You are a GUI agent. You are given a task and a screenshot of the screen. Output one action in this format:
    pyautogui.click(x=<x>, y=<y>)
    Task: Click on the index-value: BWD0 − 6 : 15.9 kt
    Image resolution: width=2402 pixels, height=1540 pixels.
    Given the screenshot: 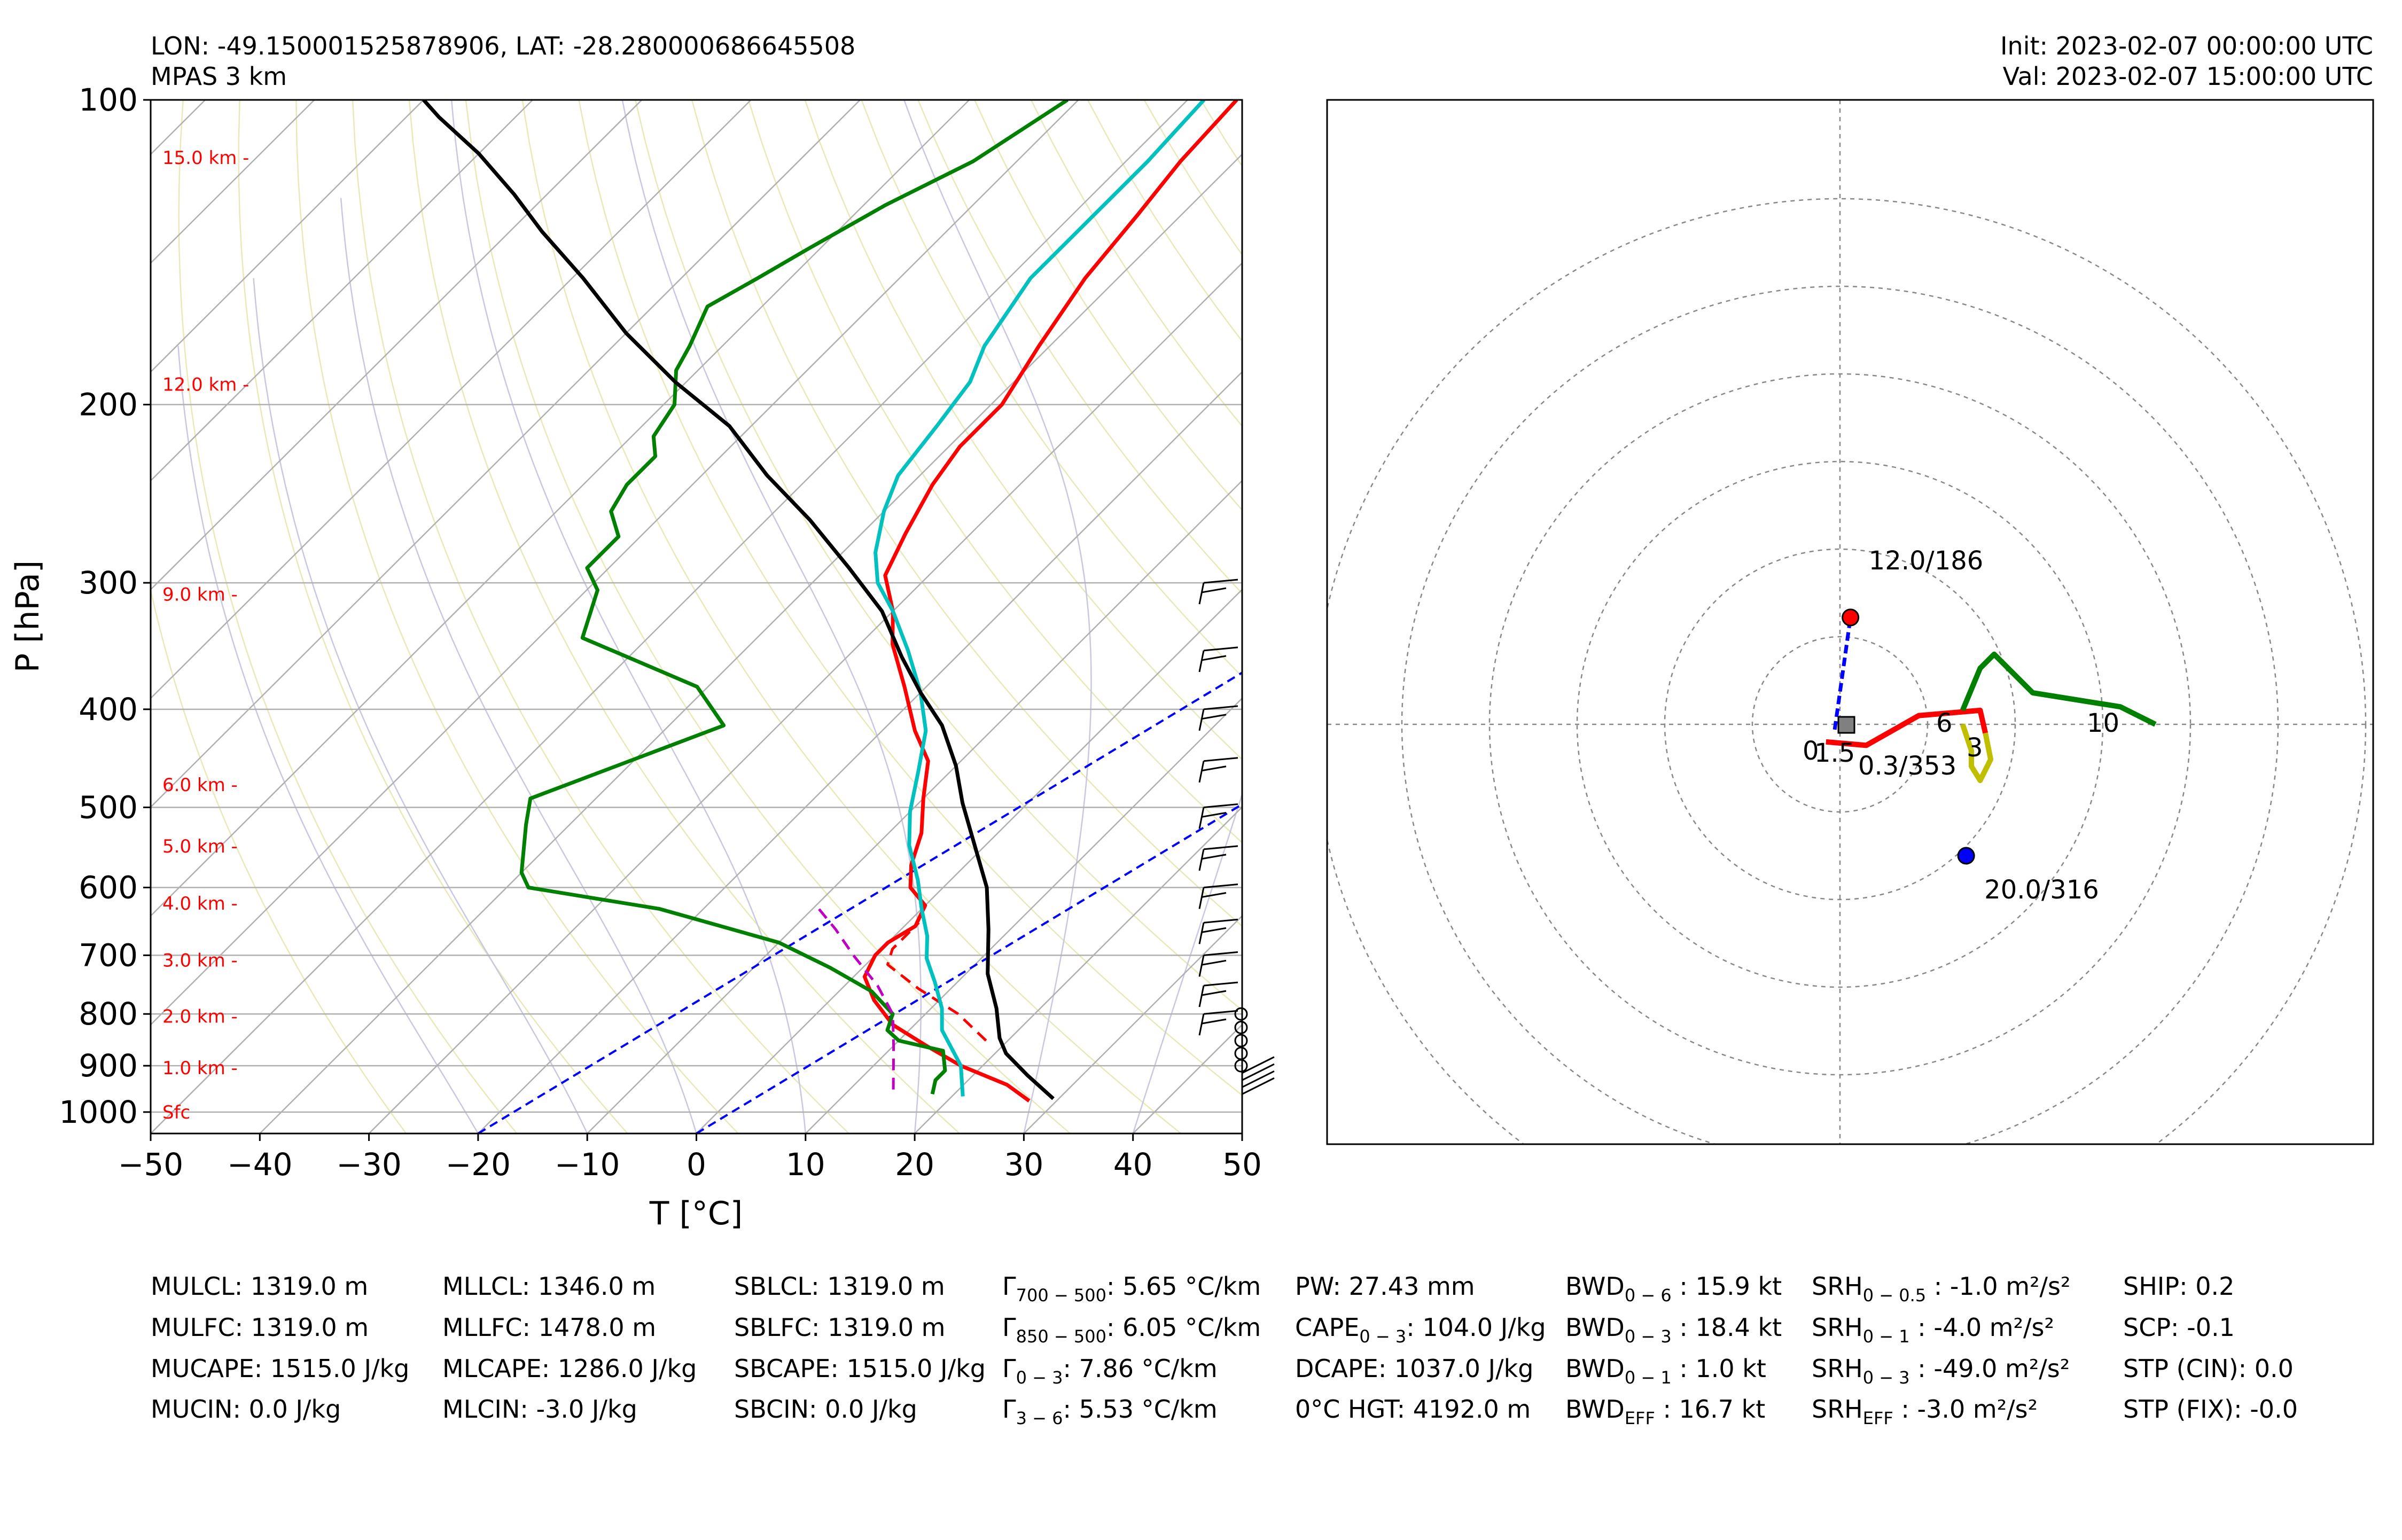 What is the action you would take?
    pyautogui.click(x=1673, y=1289)
    